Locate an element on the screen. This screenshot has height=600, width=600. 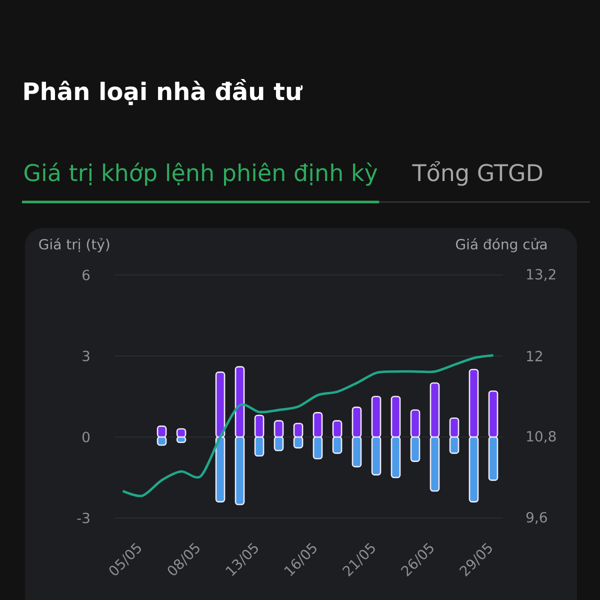
text: Tổng GTGD is located at coordinates (477, 173).